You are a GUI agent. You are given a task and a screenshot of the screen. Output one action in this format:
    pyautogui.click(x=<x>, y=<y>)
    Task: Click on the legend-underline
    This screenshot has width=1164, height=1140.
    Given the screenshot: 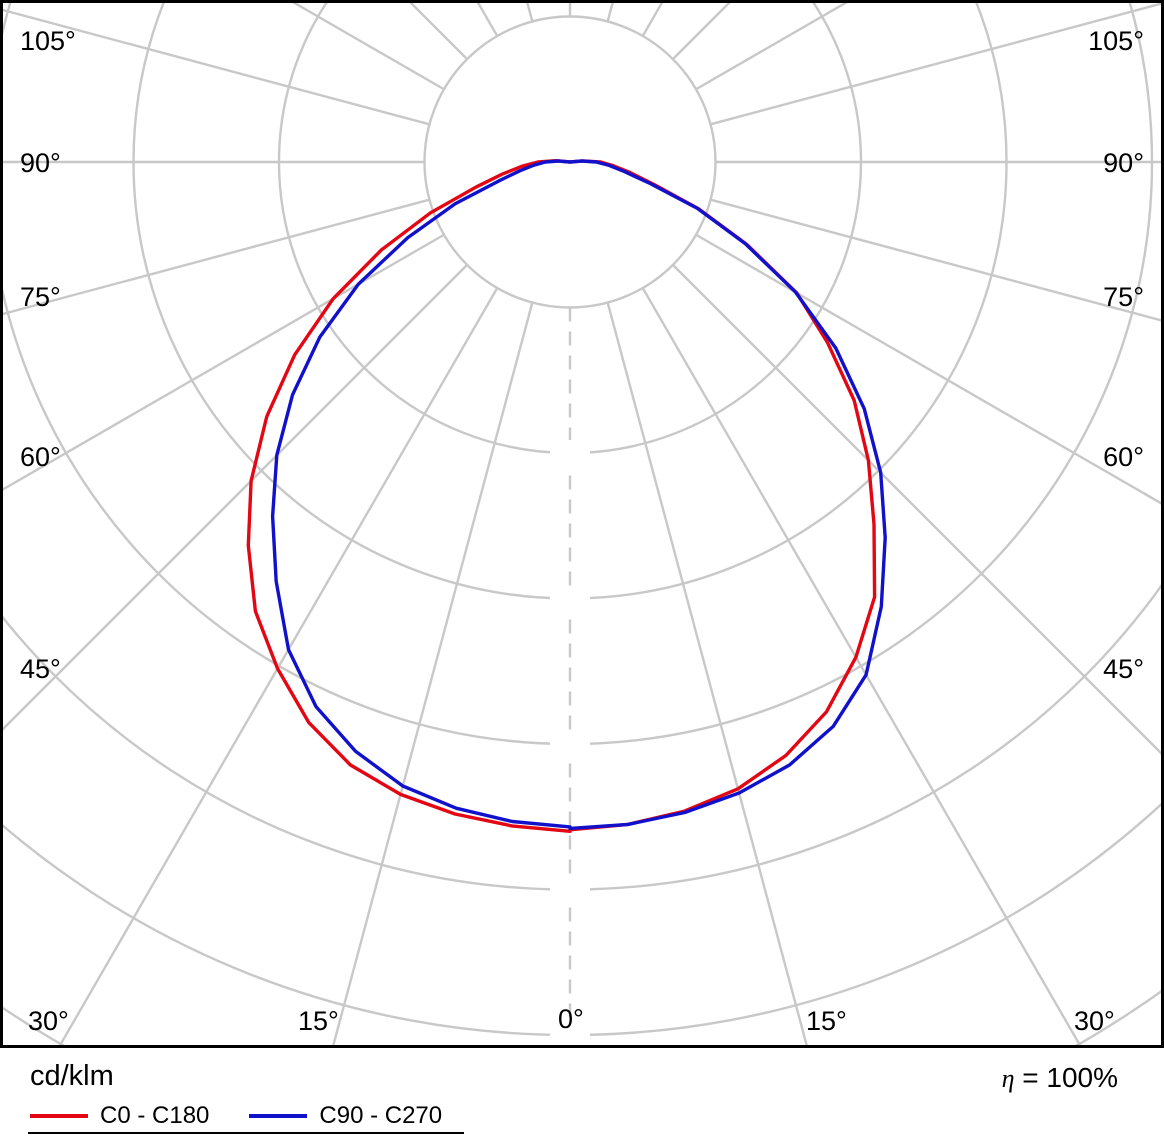 What is the action you would take?
    pyautogui.click(x=246, y=1133)
    